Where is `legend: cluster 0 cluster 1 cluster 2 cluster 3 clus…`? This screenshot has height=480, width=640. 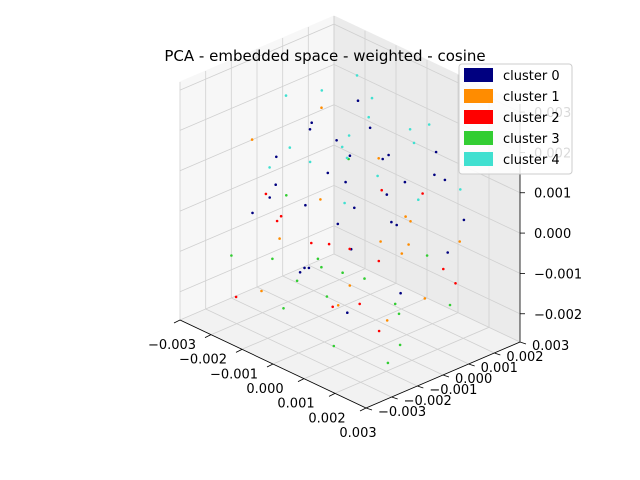 legend: cluster 0 cluster 1 cluster 2 cluster 3 clus… is located at coordinates (515, 119).